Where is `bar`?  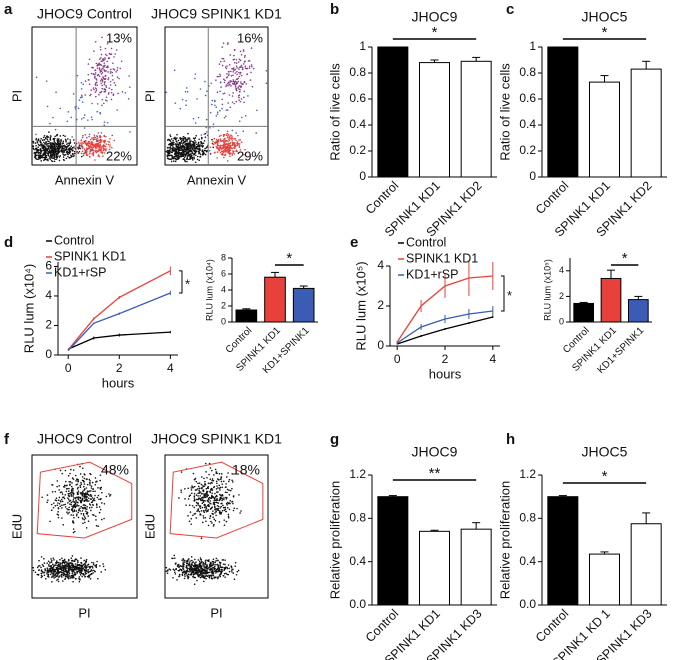 bar is located at coordinates (393, 551).